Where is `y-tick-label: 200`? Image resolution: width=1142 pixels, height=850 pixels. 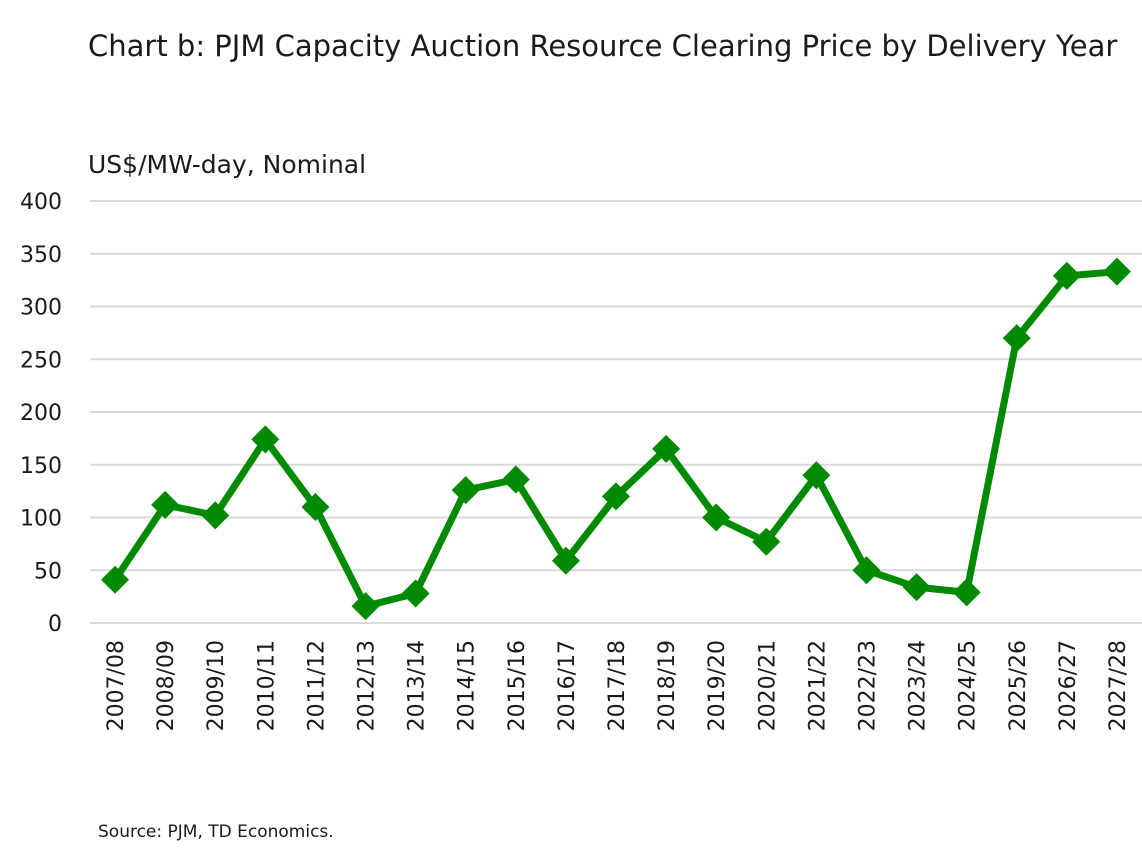
y-tick-label: 200 is located at coordinates (41, 413).